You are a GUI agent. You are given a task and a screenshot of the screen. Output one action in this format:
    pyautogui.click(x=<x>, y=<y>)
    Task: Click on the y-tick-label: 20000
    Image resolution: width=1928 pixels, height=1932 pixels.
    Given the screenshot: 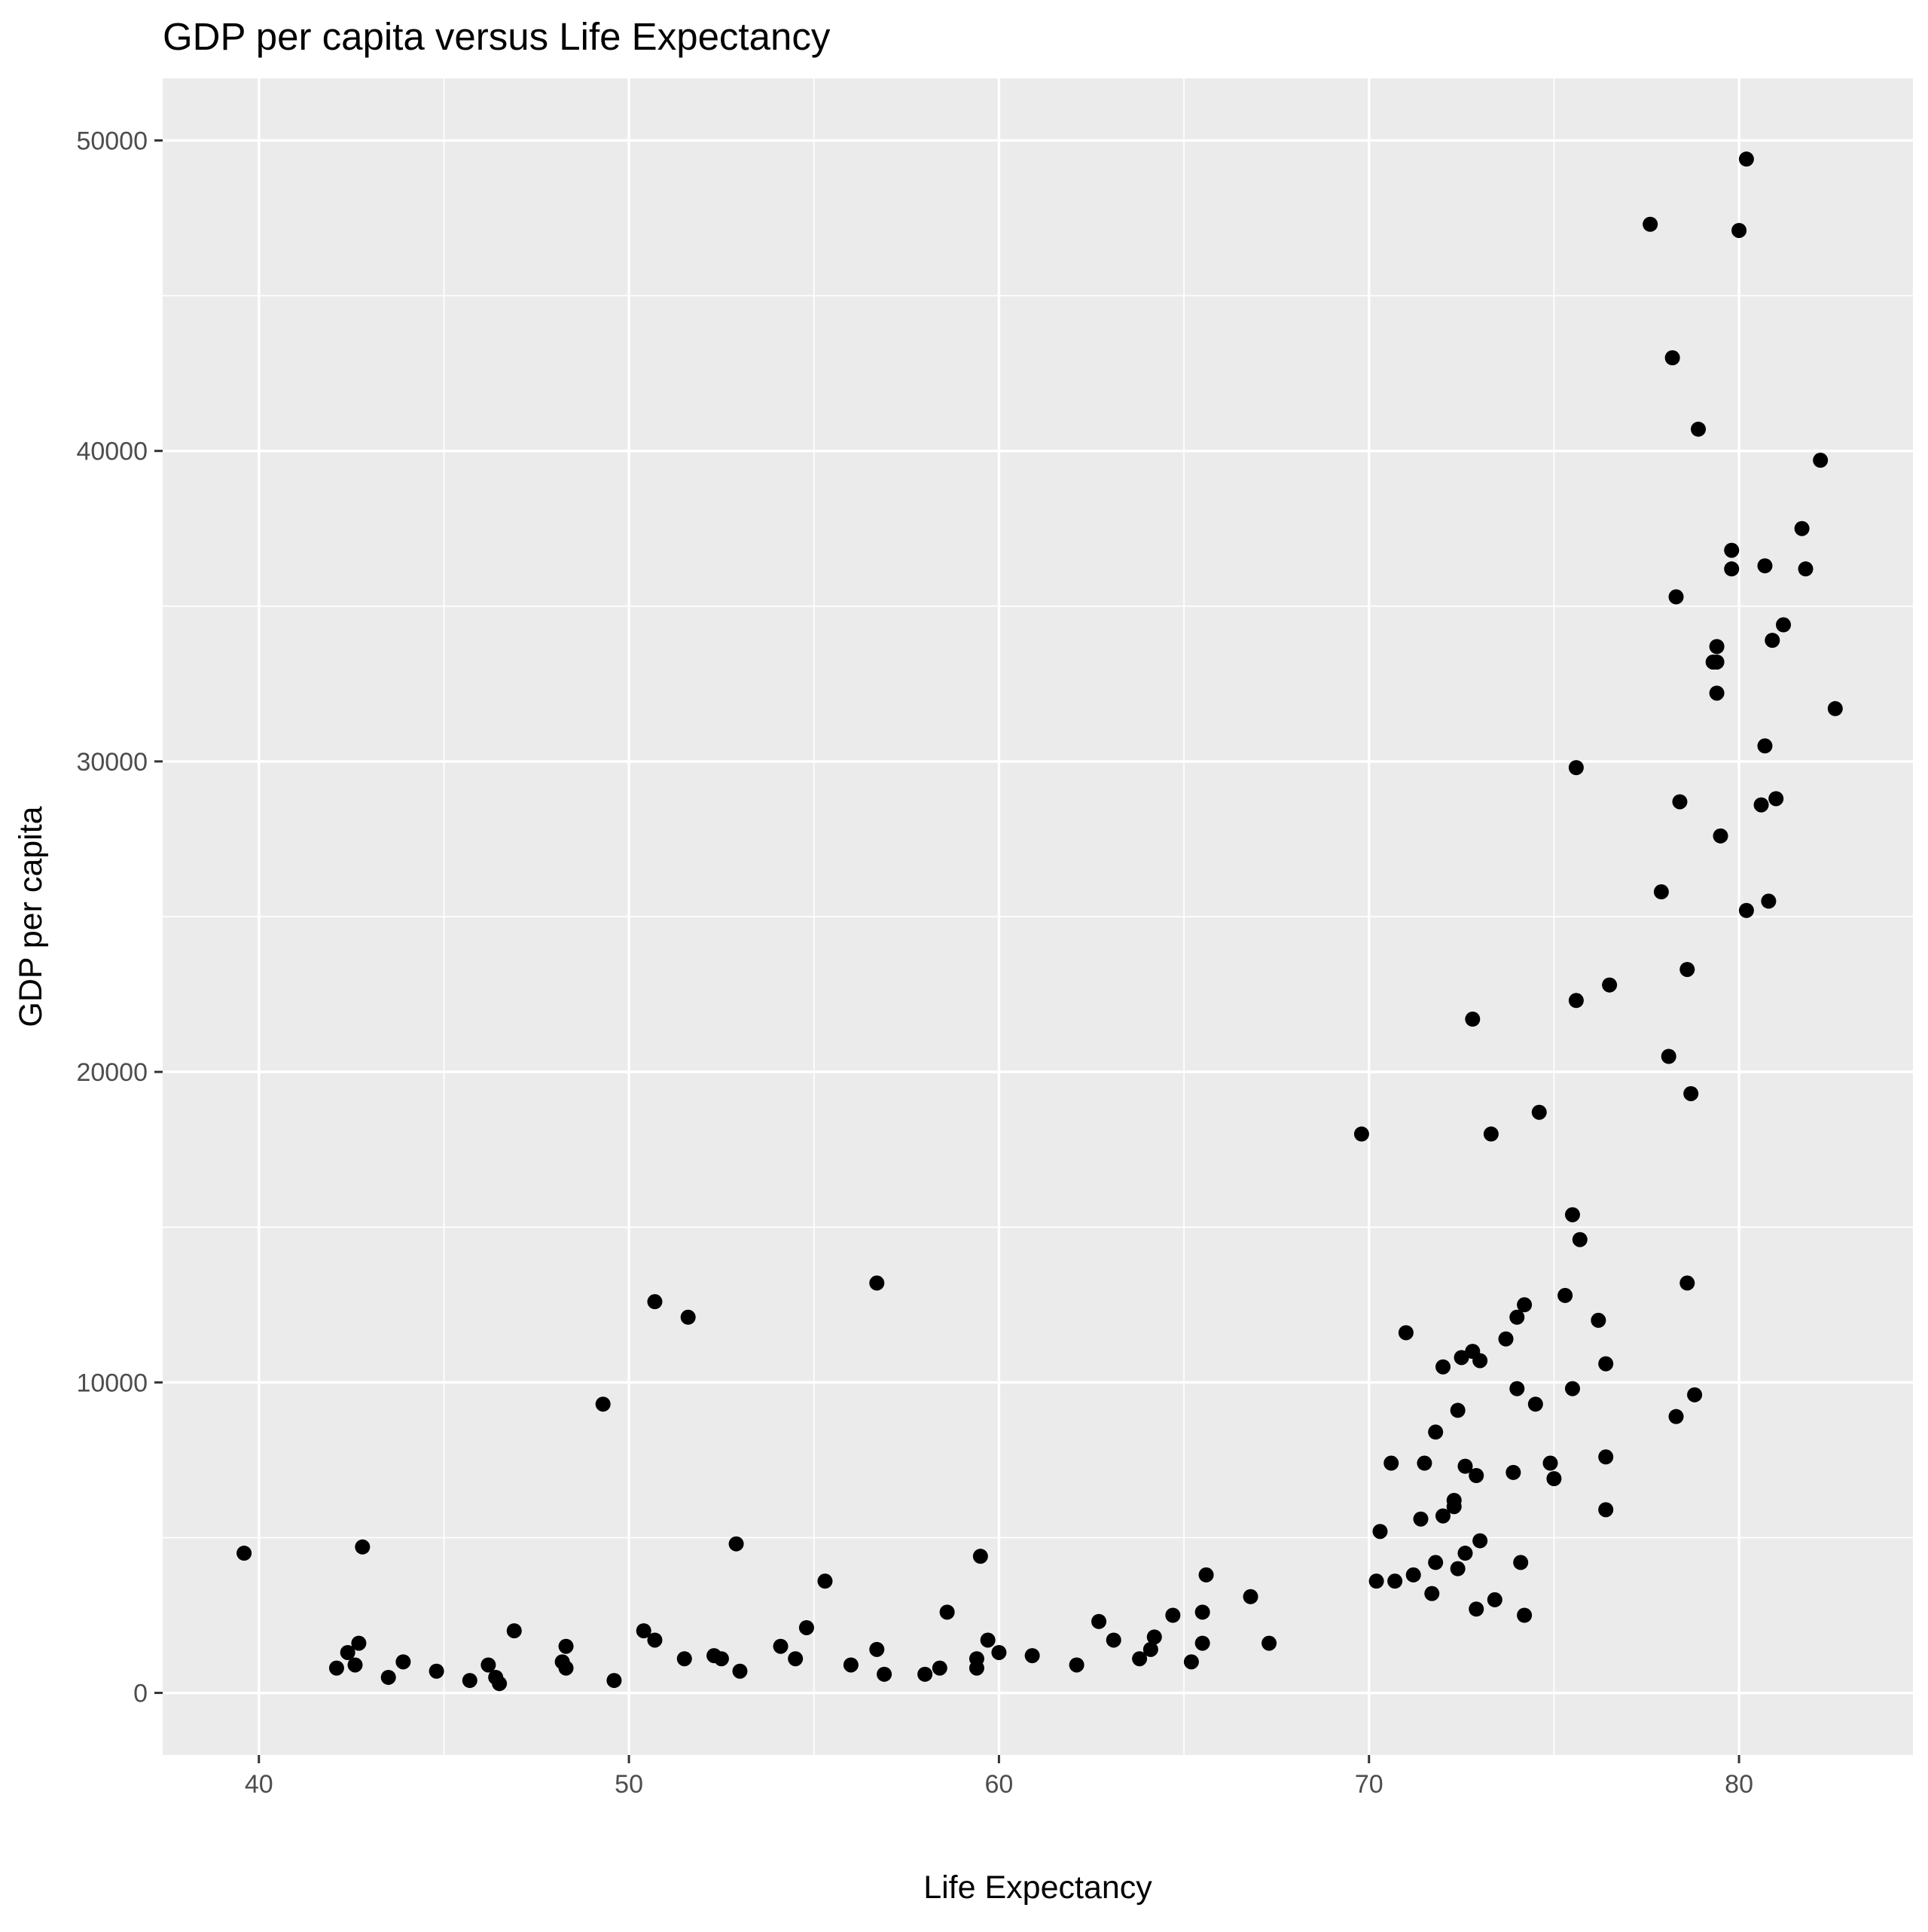 What is the action you would take?
    pyautogui.click(x=112, y=1073)
    